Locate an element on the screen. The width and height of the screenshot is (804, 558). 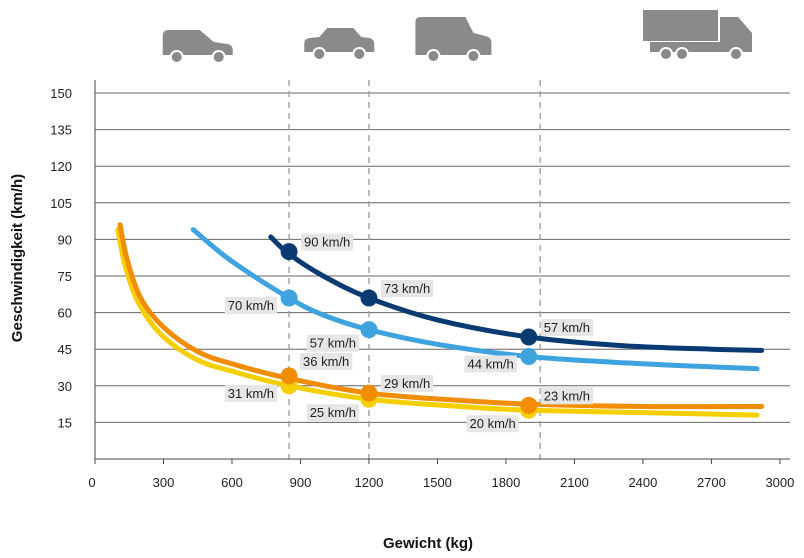
data-label: 90 km/h is located at coordinates (327, 242).